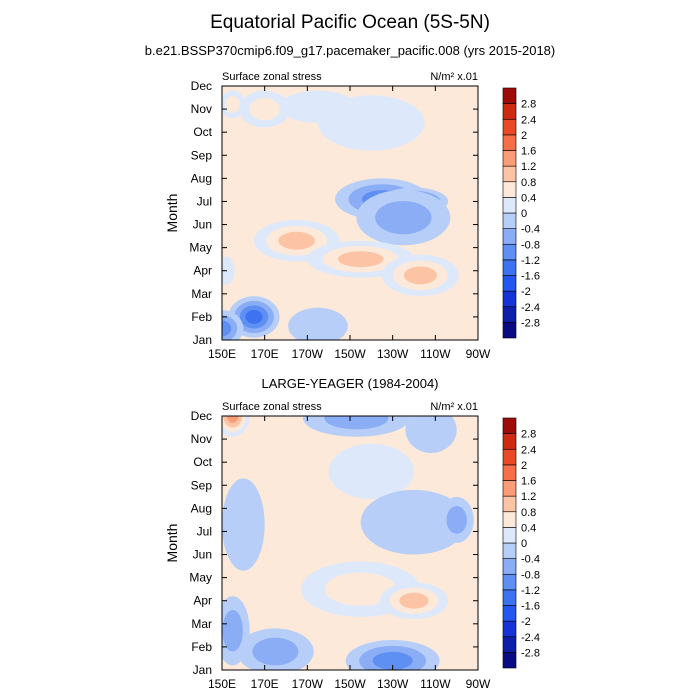 This screenshot has height=700, width=700. Describe the element at coordinates (530, 638) in the screenshot. I see `colorbar-label: -2.4` at that location.